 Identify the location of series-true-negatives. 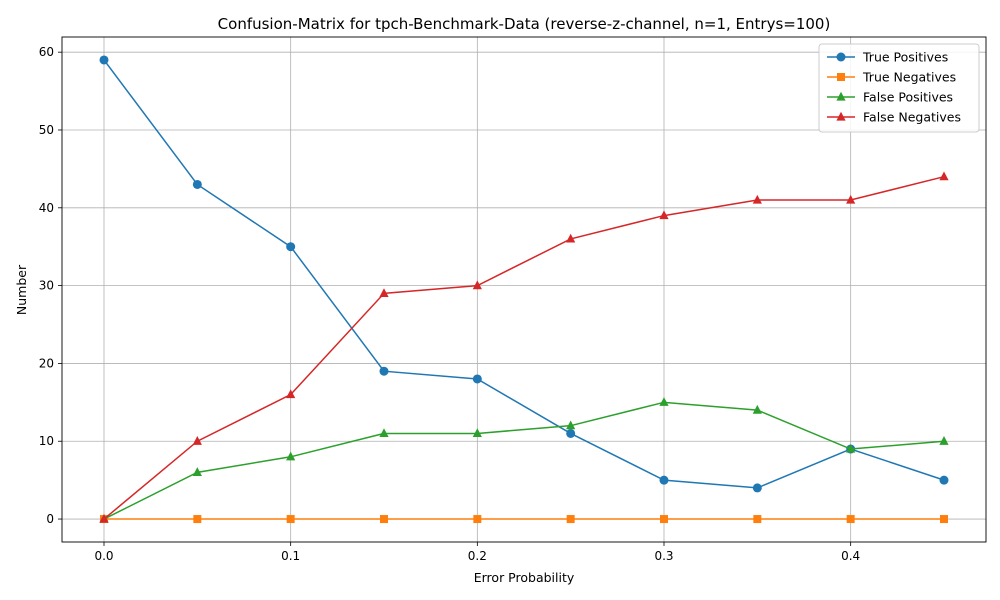
(524, 519).